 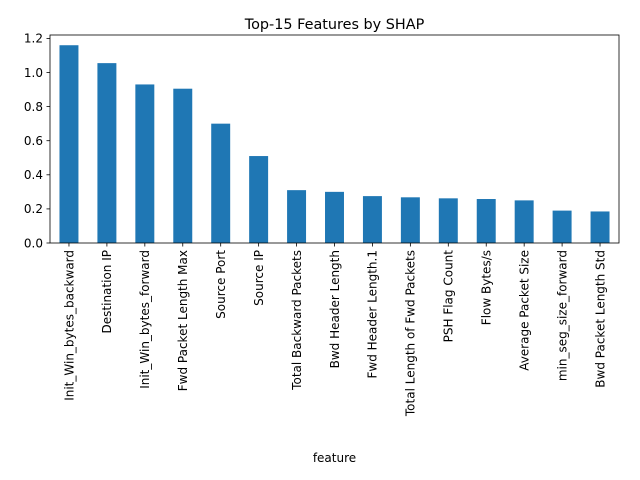 What do you see at coordinates (33, 175) in the screenshot?
I see `y-tick-label: 0.4` at bounding box center [33, 175].